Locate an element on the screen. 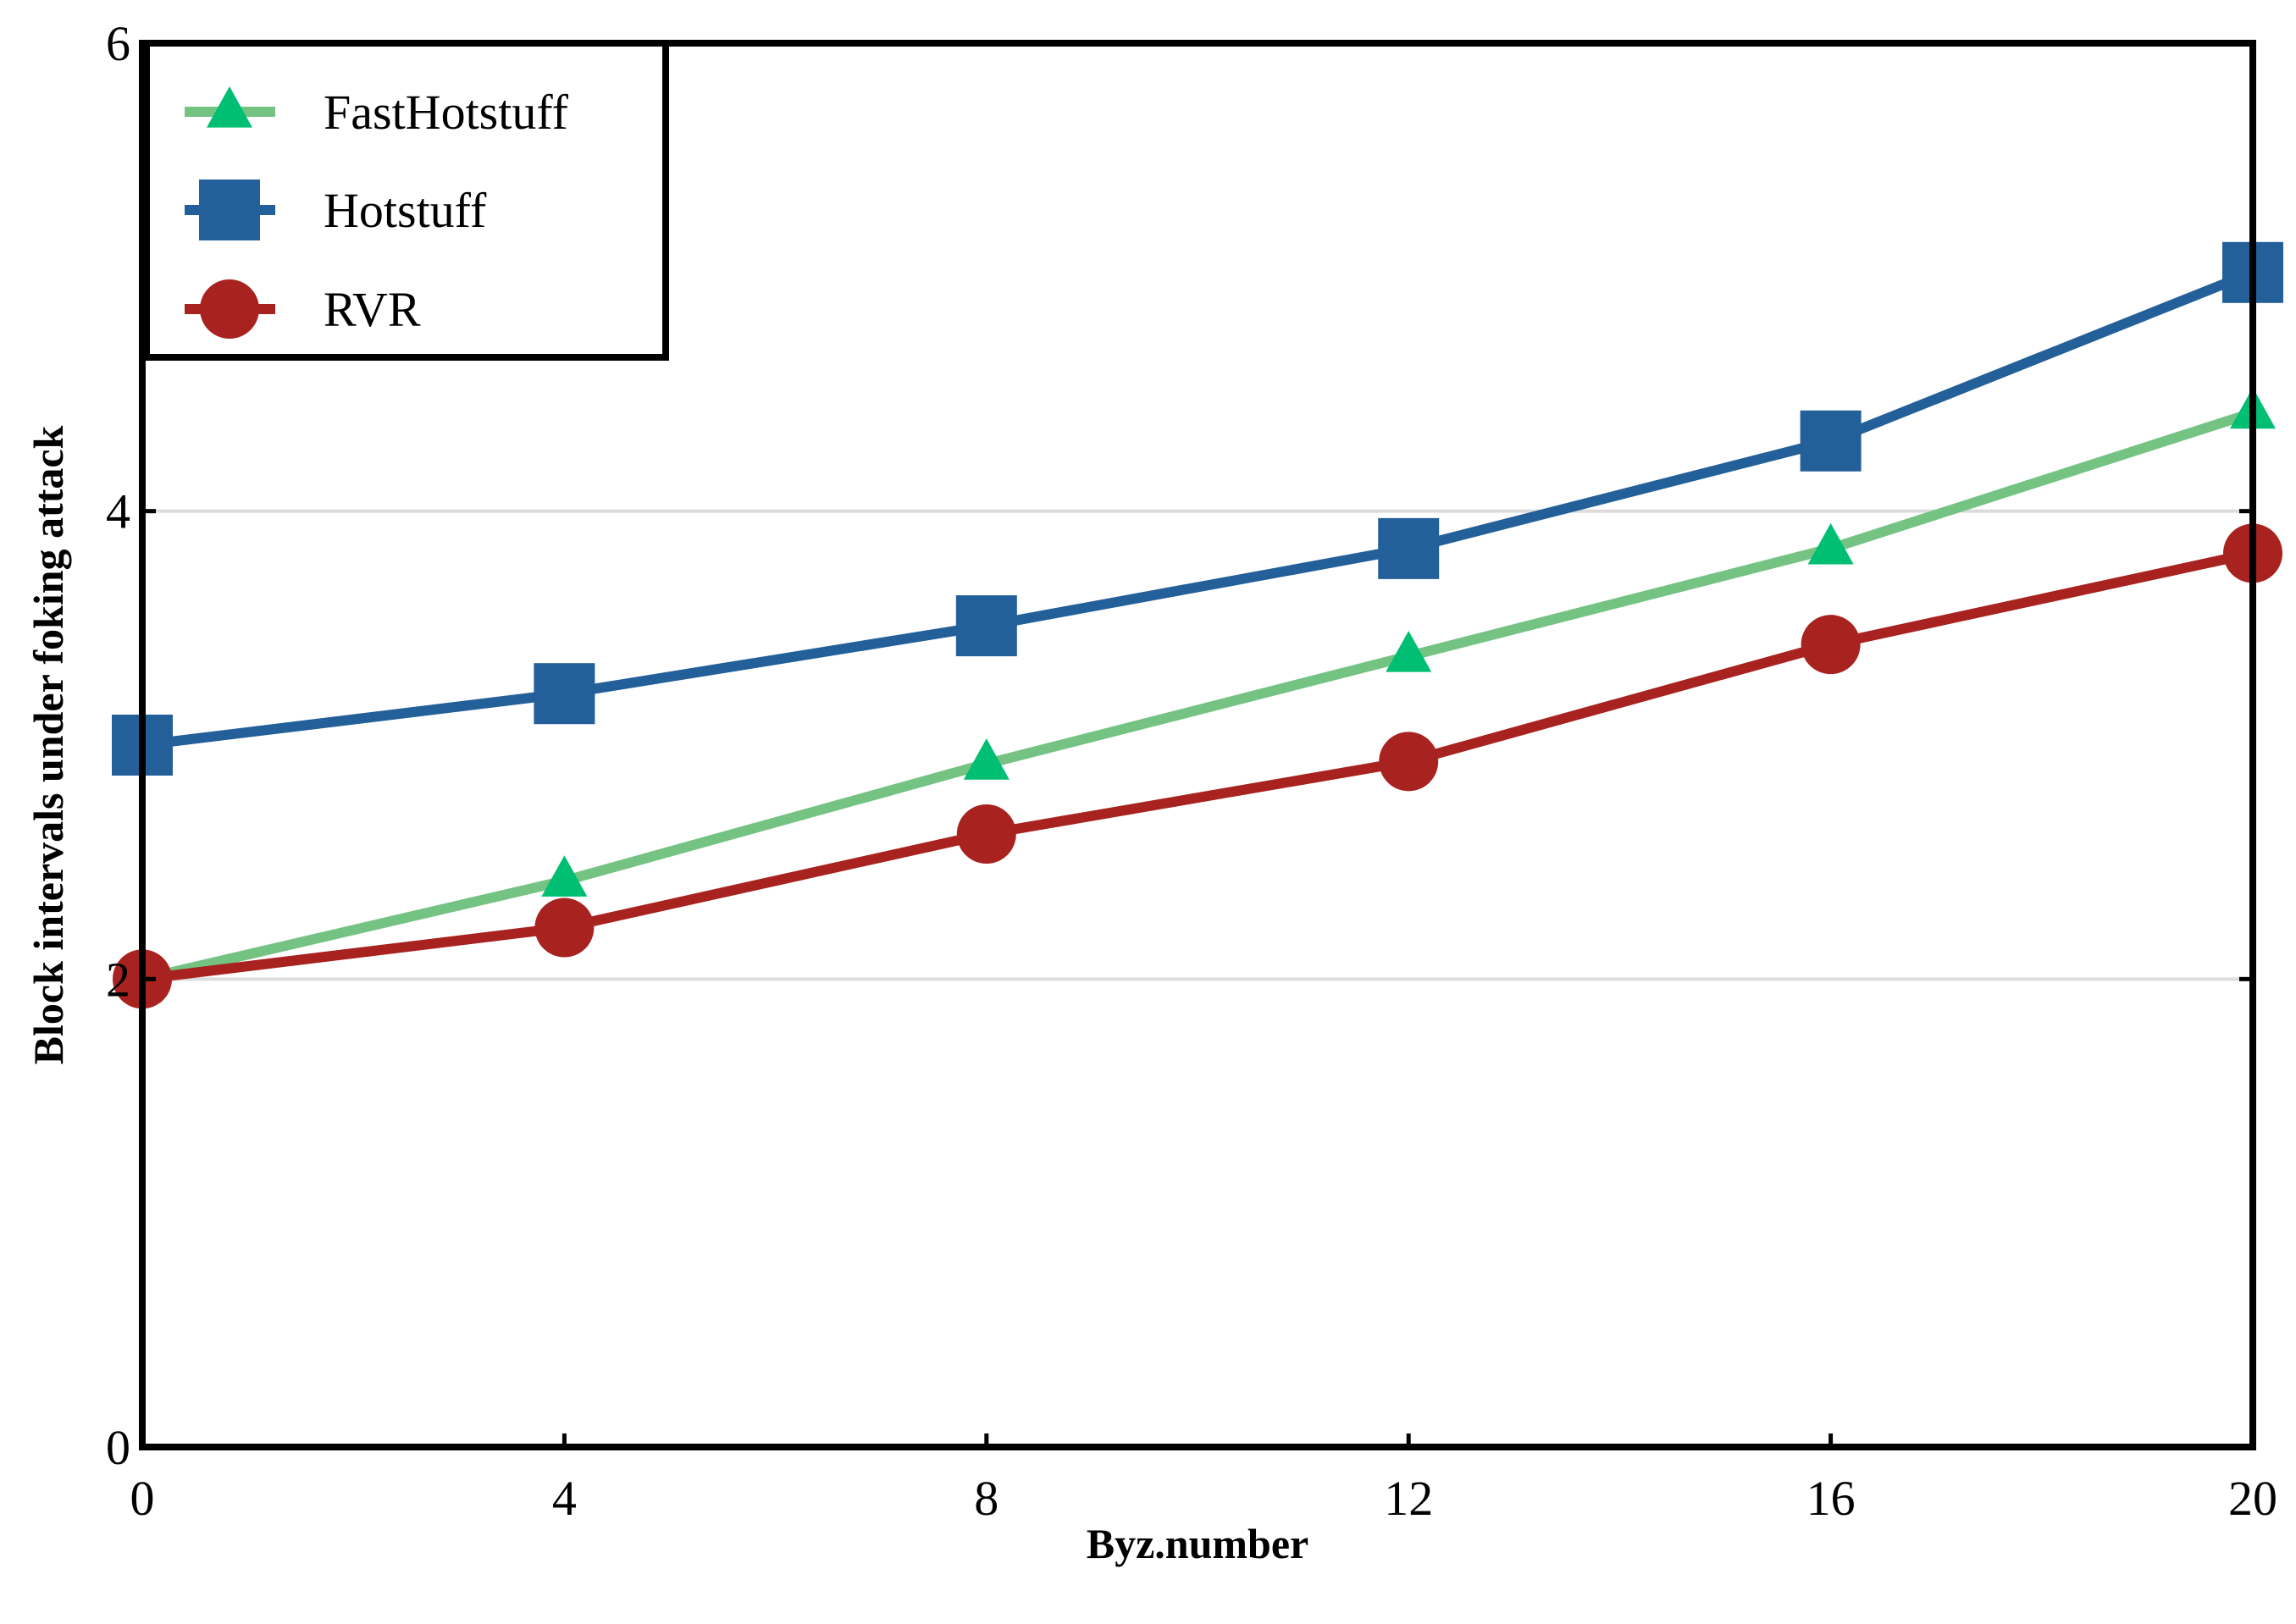 This screenshot has width=2296, height=1624. y-axis-title: Block intervals under foking attack is located at coordinates (48, 744).